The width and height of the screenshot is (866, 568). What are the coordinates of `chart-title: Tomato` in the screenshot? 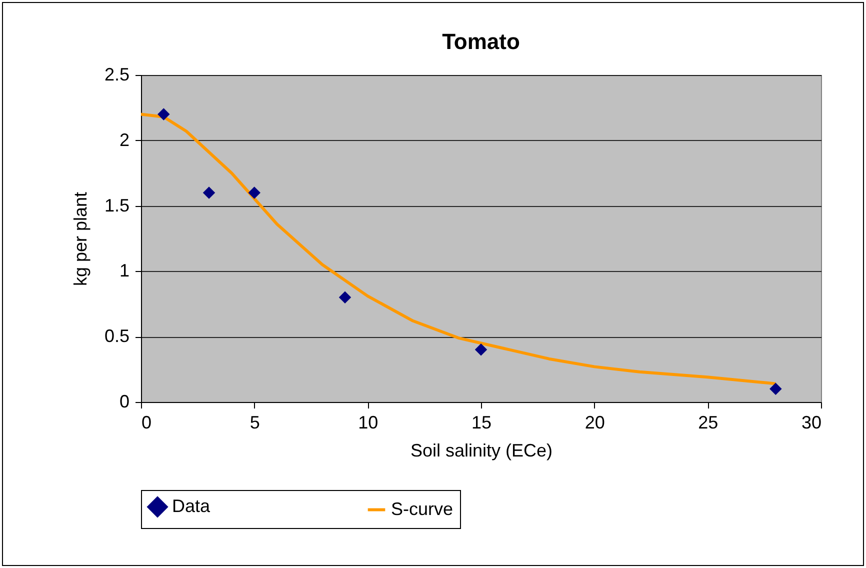 It's located at (481, 41).